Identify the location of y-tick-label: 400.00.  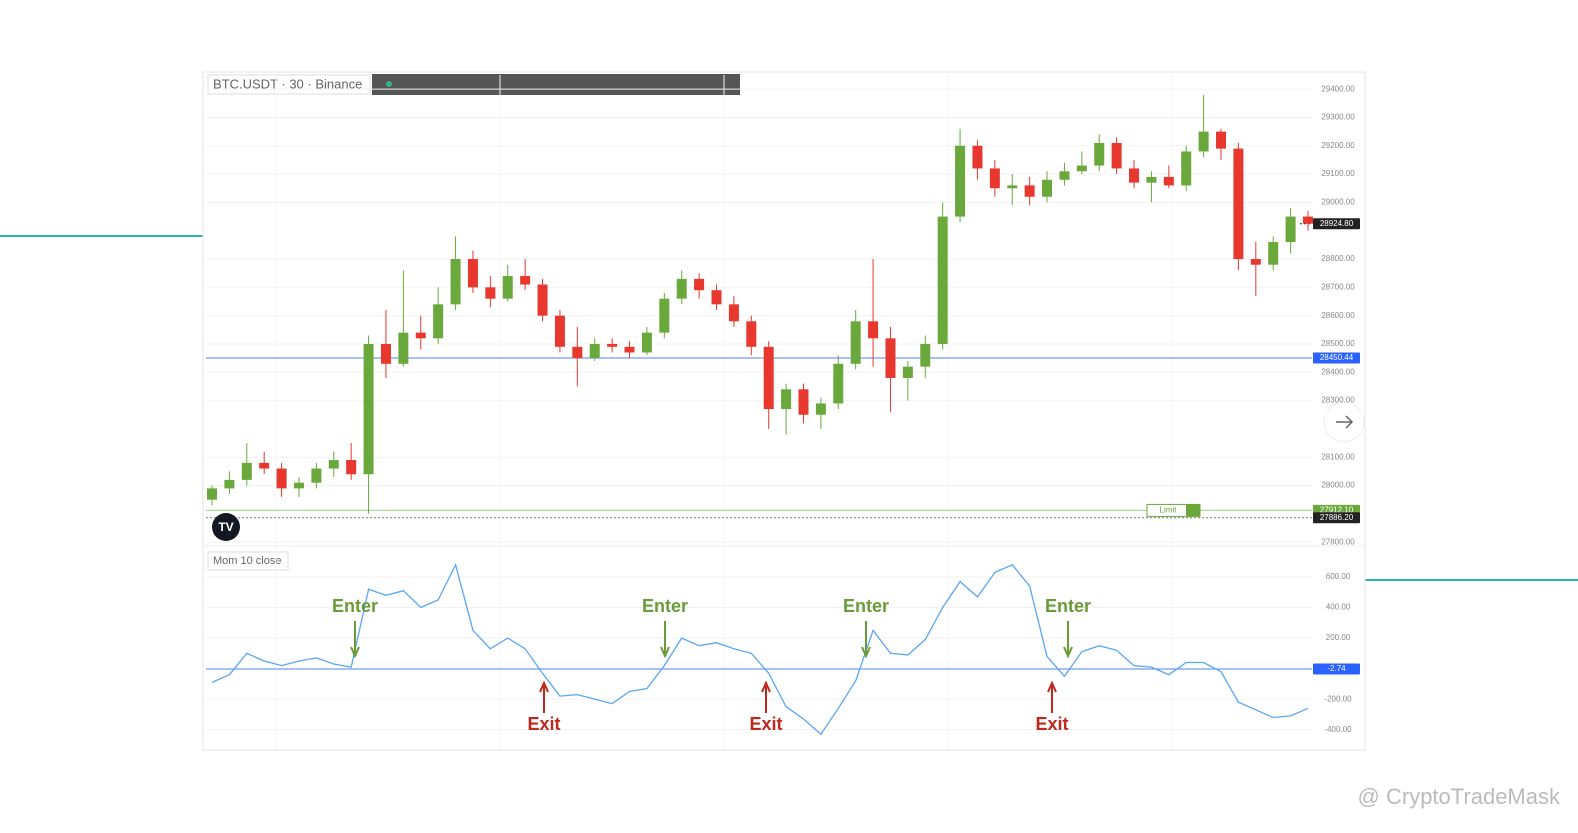
(1338, 607).